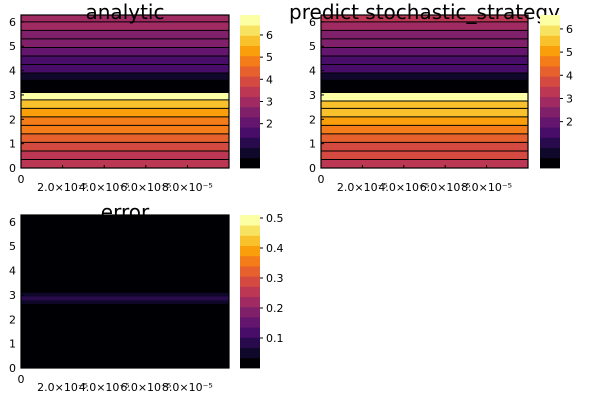 The height and width of the screenshot is (400, 600). What do you see at coordinates (445, 187) in the screenshot?
I see `x-tick-label: 6.0×10⁻⁵` at bounding box center [445, 187].